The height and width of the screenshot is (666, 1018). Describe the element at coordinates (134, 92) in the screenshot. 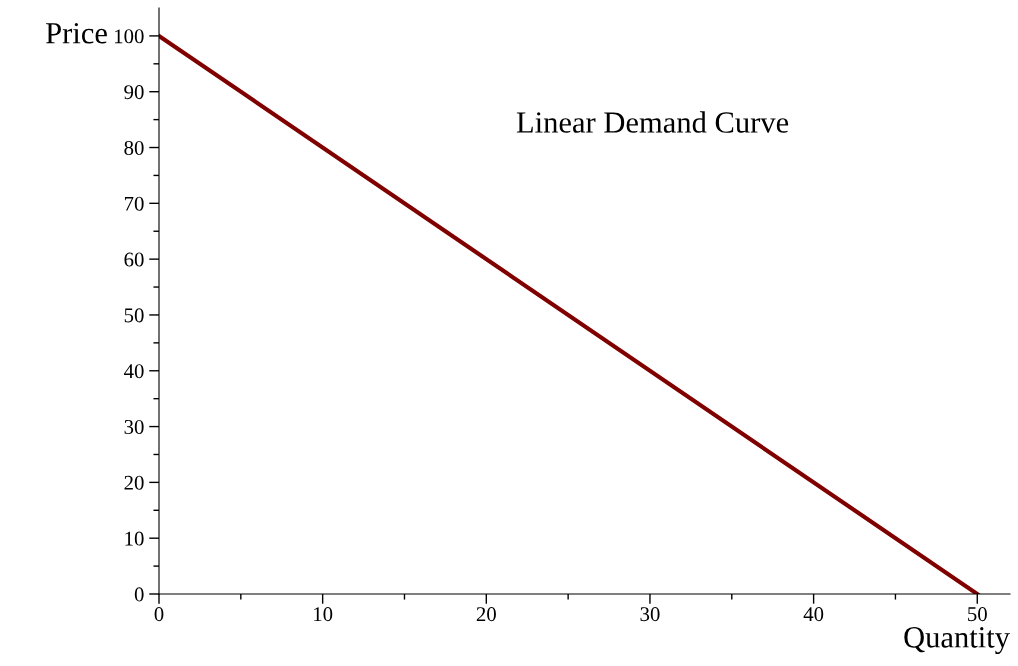

I see `y-tick-label: 90` at that location.